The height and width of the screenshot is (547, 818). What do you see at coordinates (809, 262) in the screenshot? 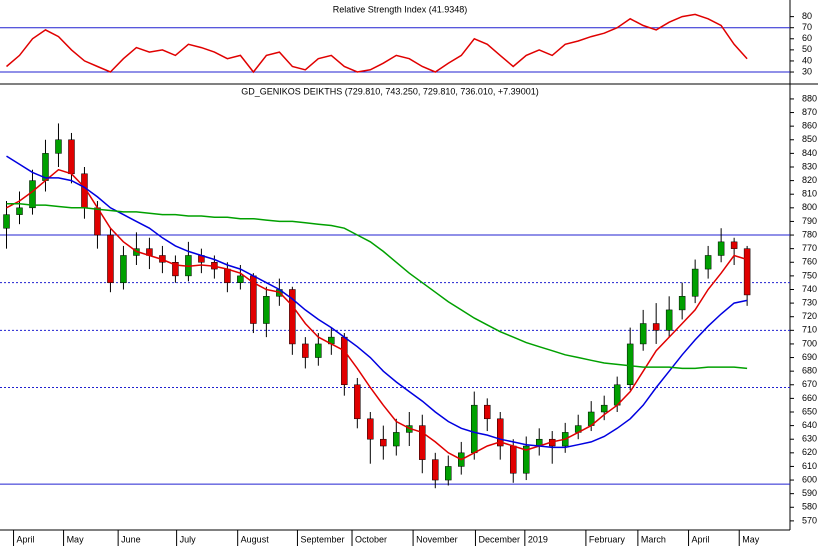
I see `y-tick-label: 760` at bounding box center [809, 262].